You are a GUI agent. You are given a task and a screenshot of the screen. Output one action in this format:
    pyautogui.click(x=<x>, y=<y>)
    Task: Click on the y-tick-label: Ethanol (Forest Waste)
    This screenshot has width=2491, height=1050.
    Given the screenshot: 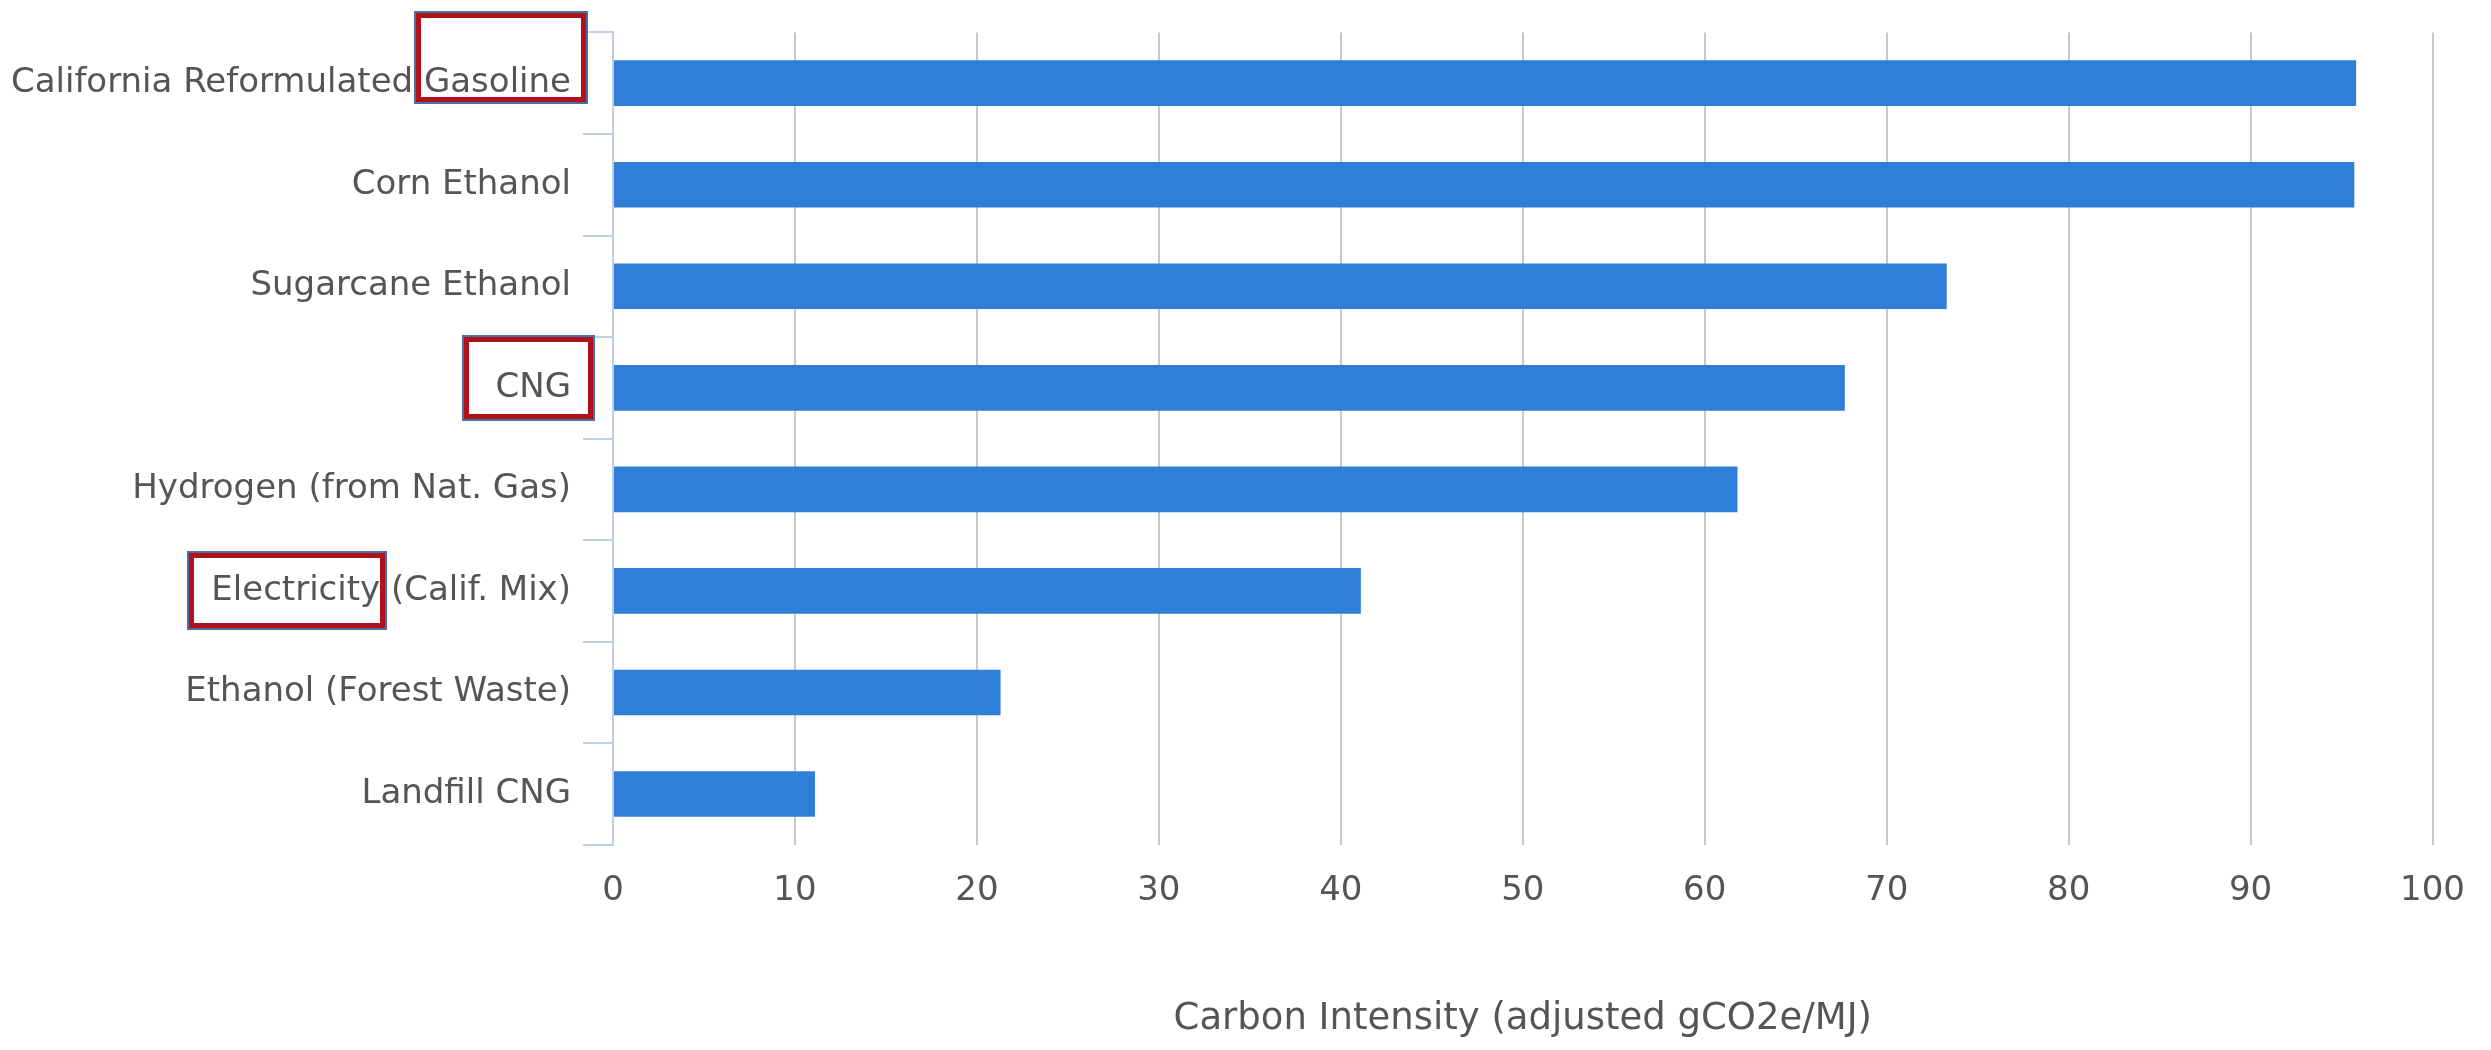 What is the action you would take?
    pyautogui.click(x=378, y=689)
    